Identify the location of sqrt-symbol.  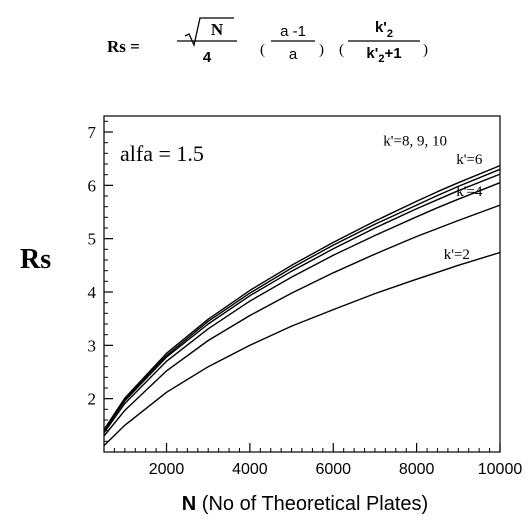
(209, 32).